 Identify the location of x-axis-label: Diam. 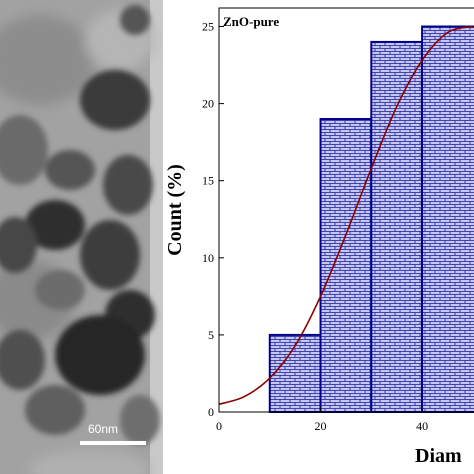
(438, 456).